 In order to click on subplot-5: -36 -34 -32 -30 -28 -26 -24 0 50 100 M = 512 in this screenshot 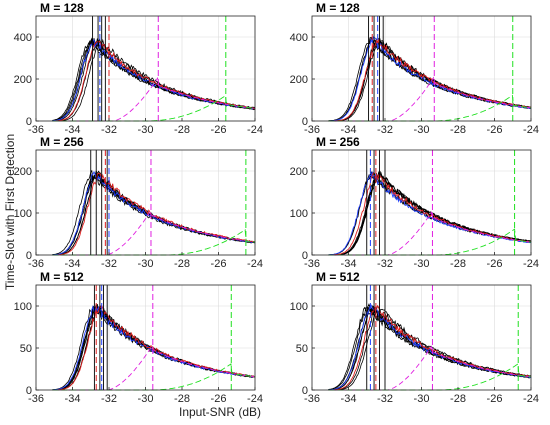, I will do `click(138, 337)`.